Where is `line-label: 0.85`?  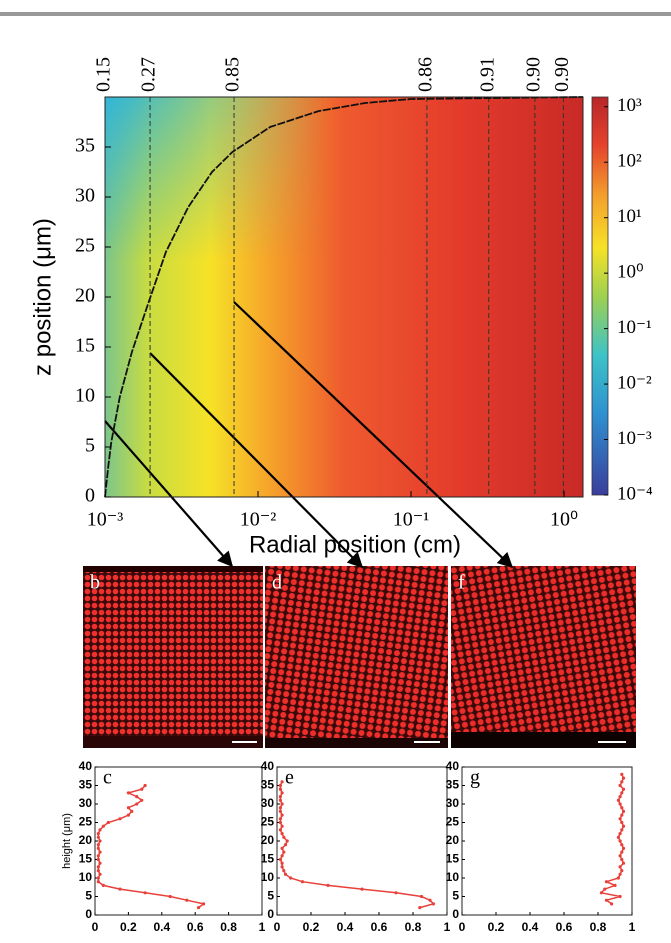
line-label: 0.85 is located at coordinates (233, 74).